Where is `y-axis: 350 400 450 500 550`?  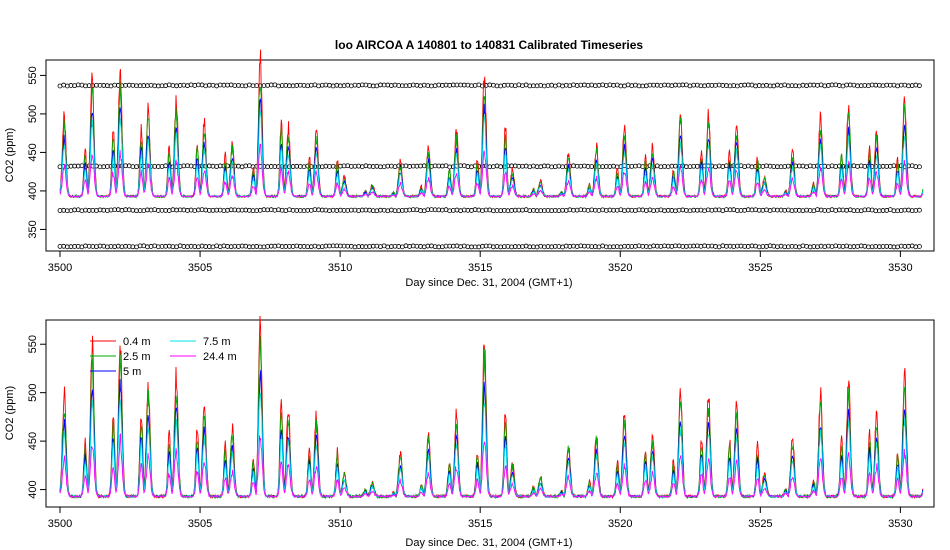 y-axis: 350 400 450 500 550 is located at coordinates (36, 152).